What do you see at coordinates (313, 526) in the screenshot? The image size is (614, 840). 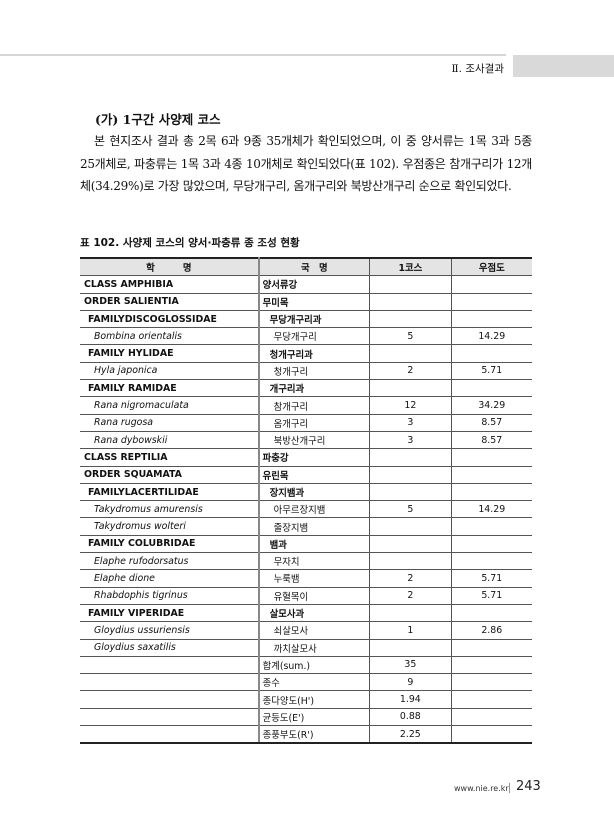 I see `korean-name-cell: 줄장지뱀` at bounding box center [313, 526].